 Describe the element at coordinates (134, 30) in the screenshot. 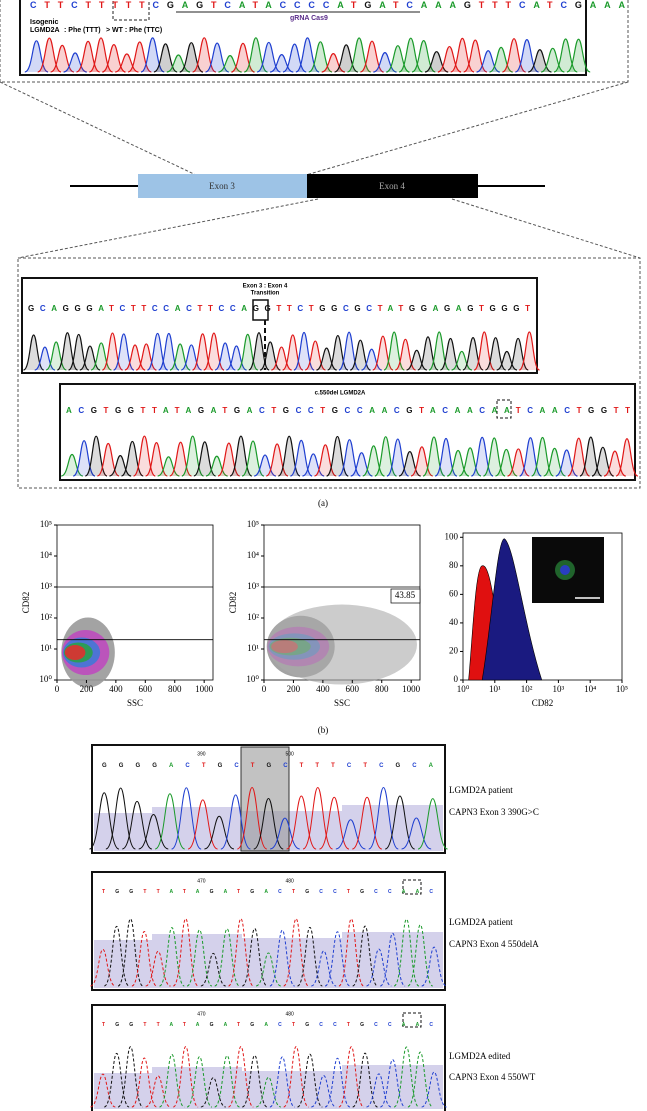

I see `wt-label: > WT : Phe (TTC)` at that location.